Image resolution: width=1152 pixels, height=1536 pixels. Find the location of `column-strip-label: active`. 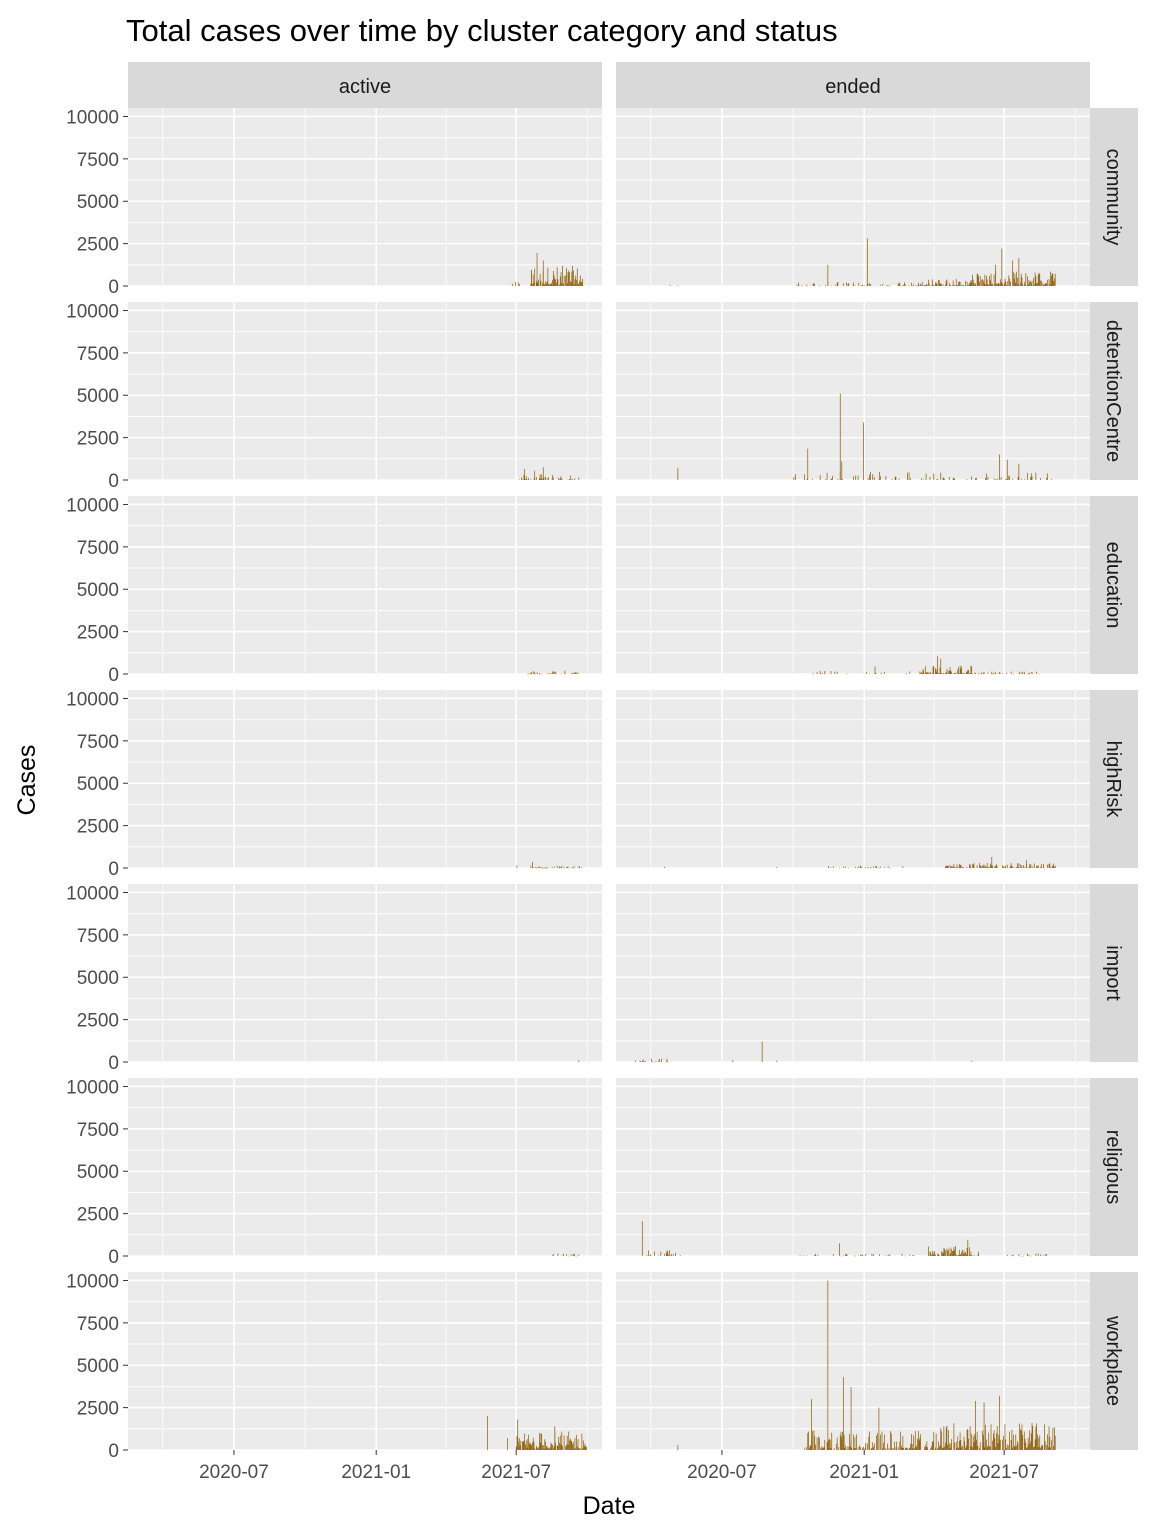

column-strip-label: active is located at coordinates (365, 87).